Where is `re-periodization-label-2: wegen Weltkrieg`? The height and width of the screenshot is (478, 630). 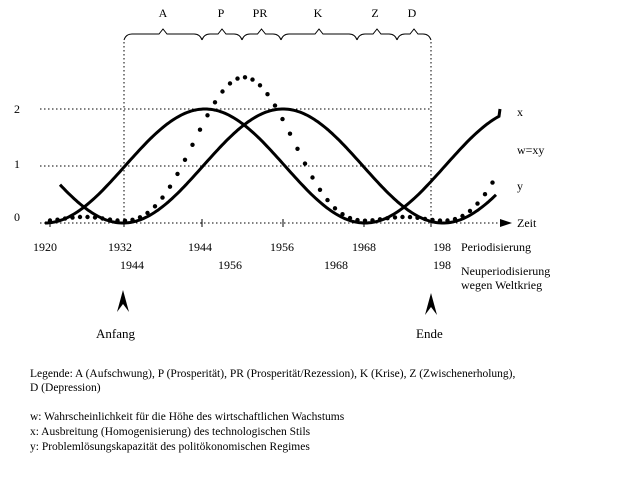
re-periodization-label-2: wegen Weltkrieg is located at coordinates (502, 285).